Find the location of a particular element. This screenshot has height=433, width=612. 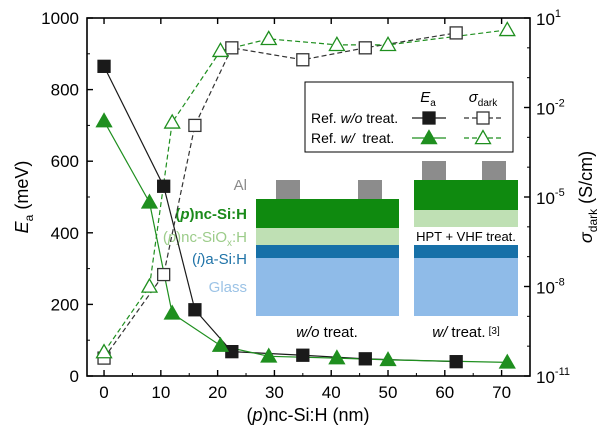

x-tick-label: 60 is located at coordinates (444, 392).